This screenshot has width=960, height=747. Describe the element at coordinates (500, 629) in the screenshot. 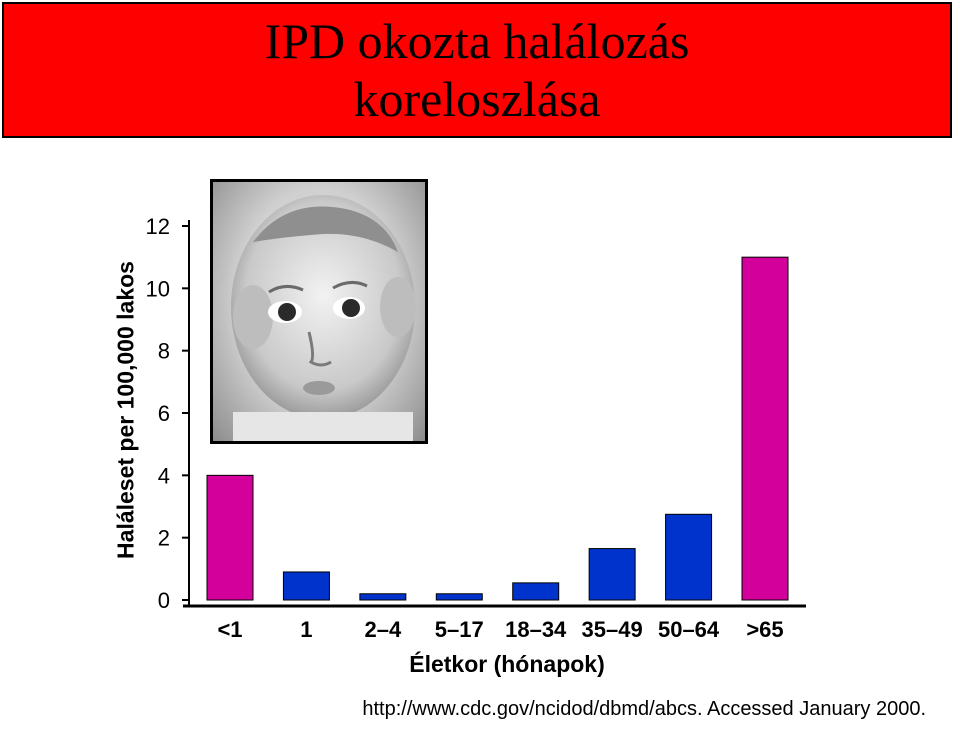

I see `x-tick-labels: <1 1 2–4 5–17 18–34 35–49 50–64 >65` at that location.